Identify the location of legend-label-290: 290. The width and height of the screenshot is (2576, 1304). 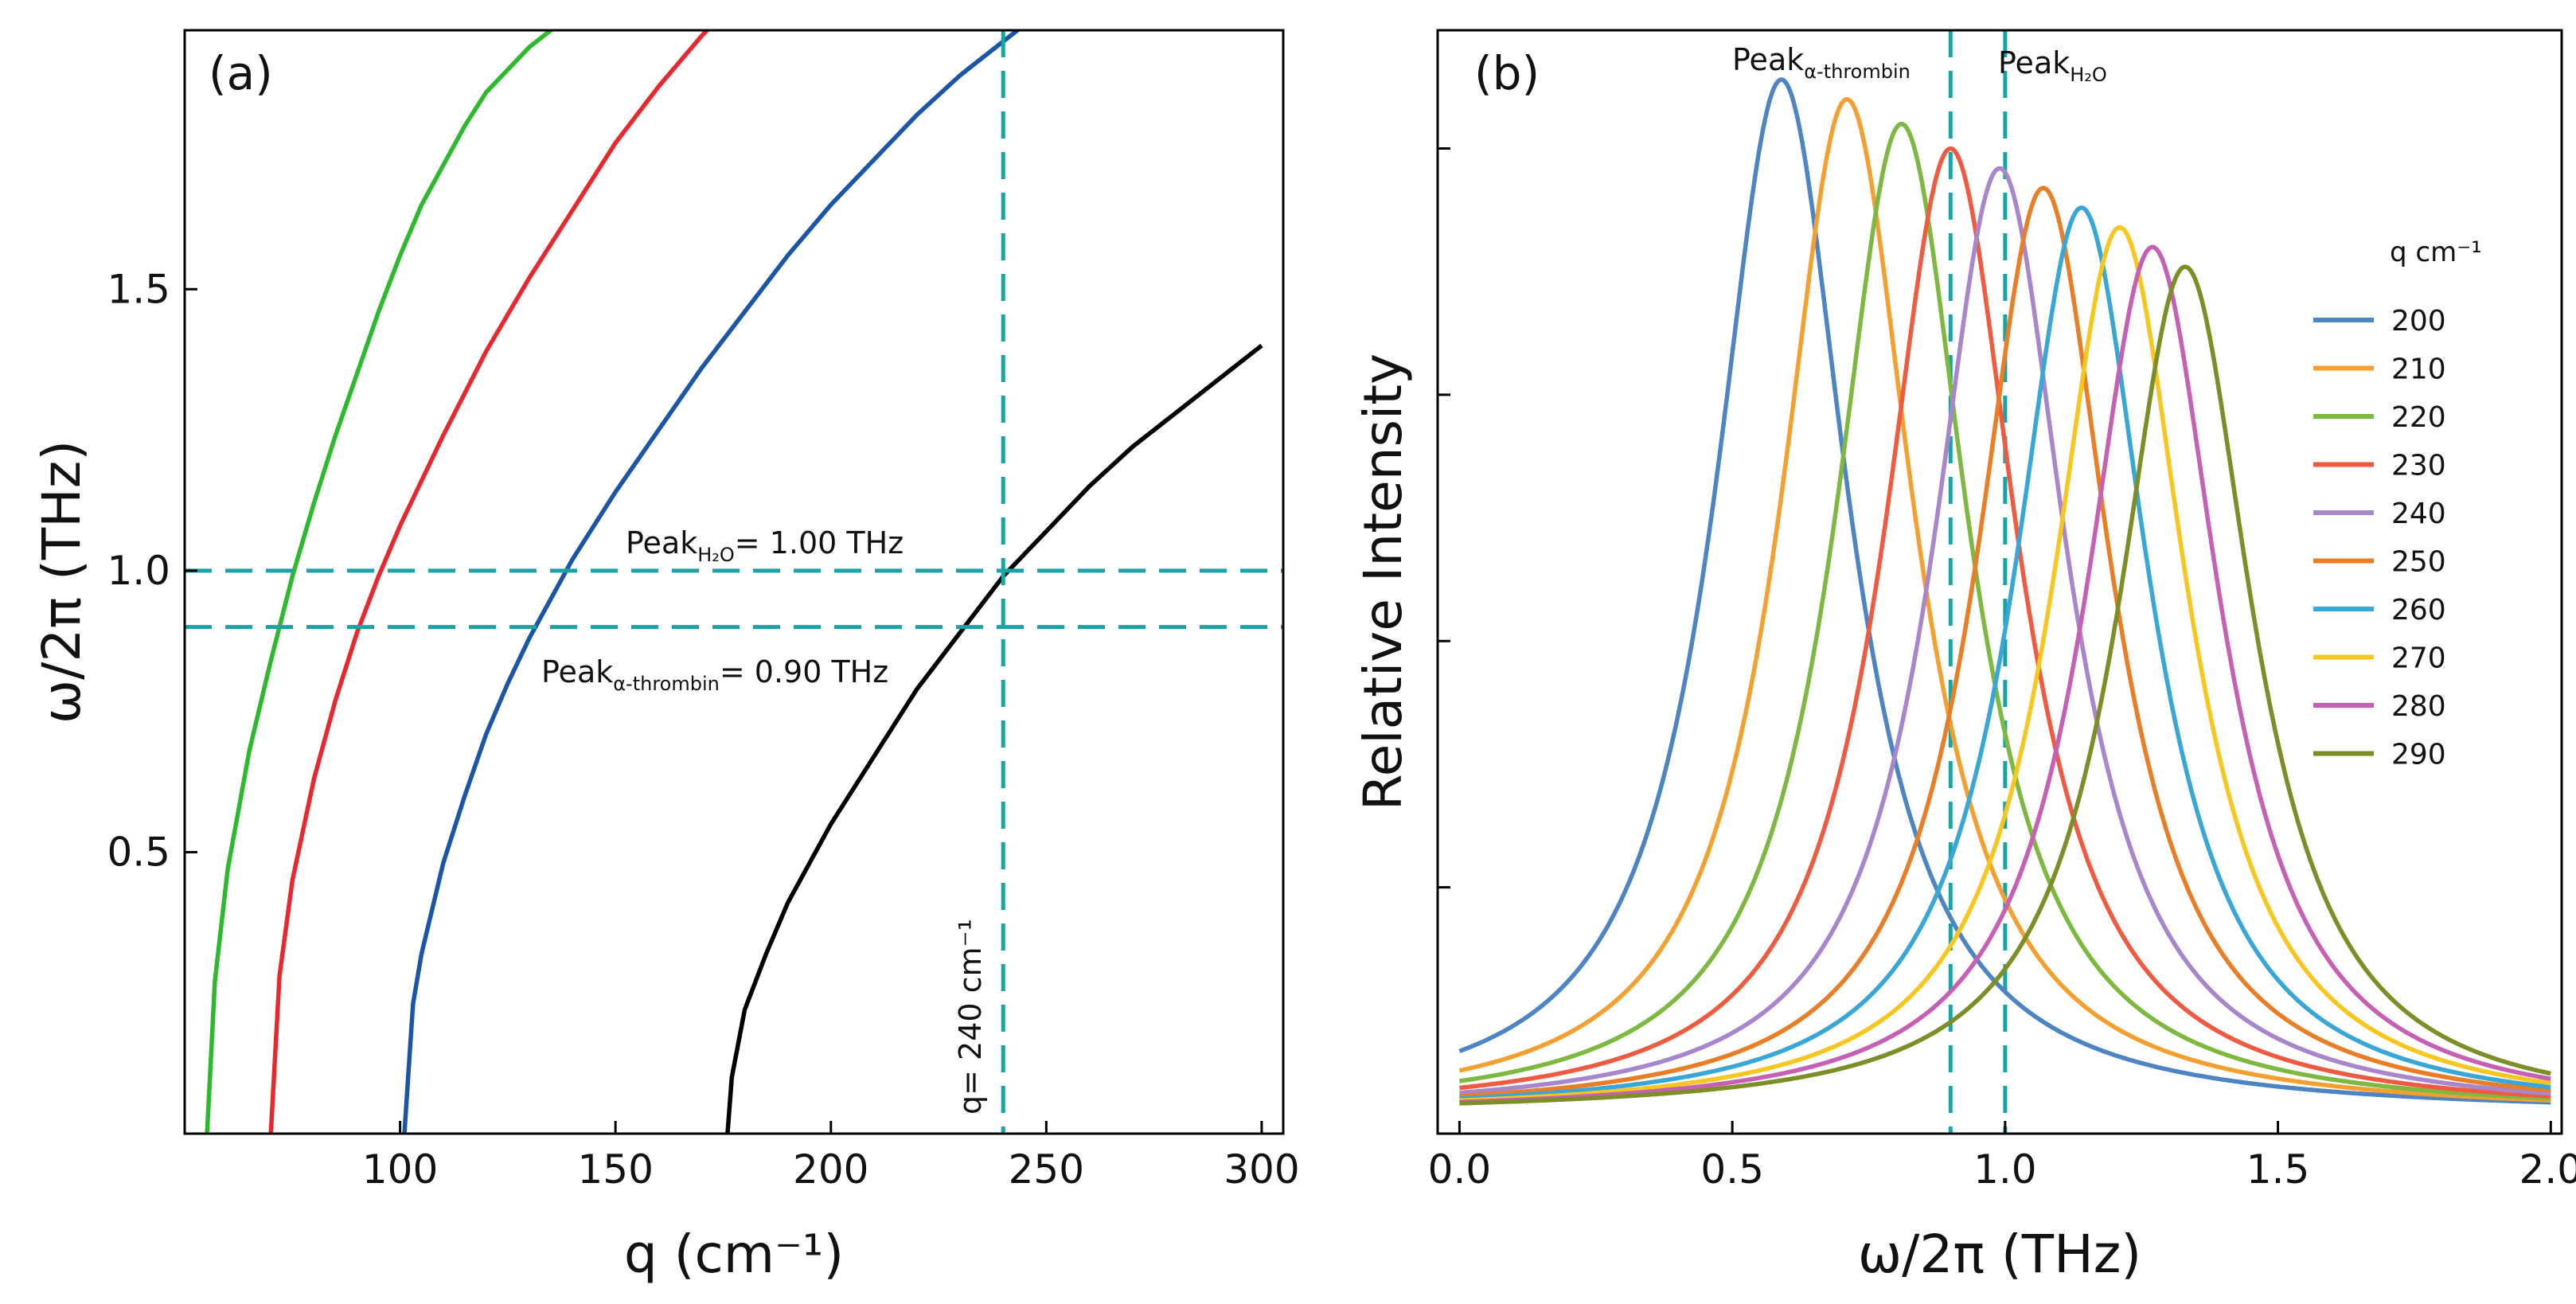
(2418, 755).